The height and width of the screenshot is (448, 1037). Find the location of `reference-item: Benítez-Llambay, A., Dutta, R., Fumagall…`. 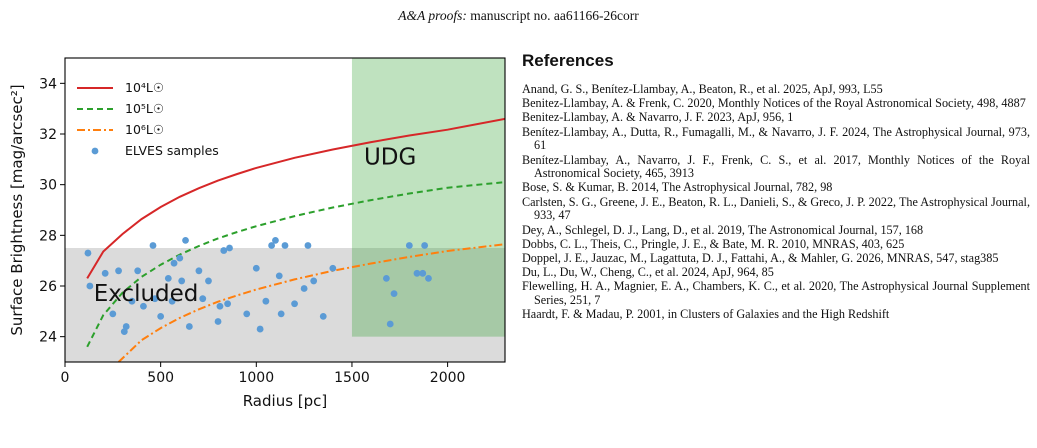

reference-item: Benítez-Llambay, A., Dutta, R., Fumagall… is located at coordinates (776, 138).